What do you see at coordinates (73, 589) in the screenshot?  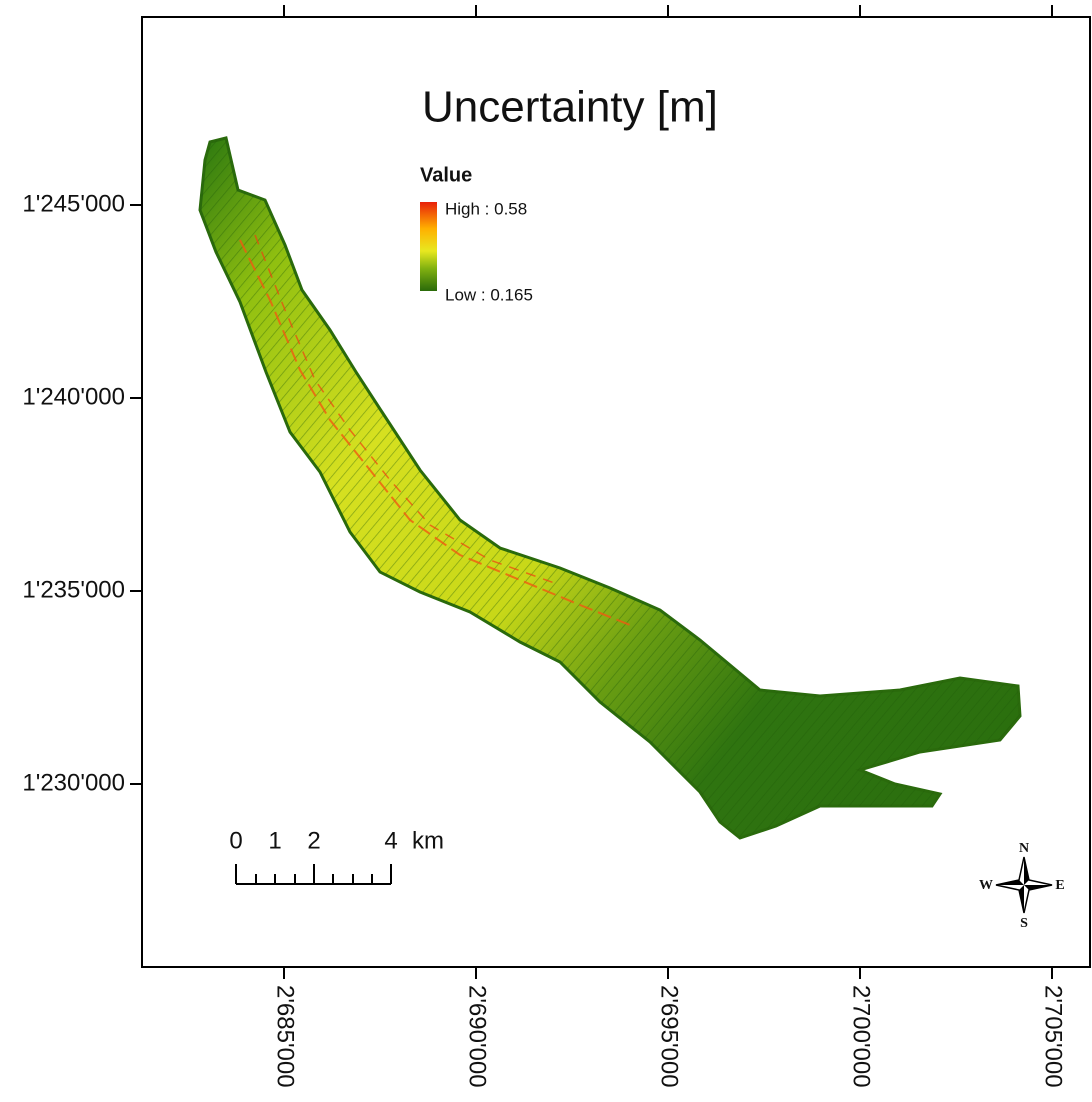 I see `y-tick-label: 1'235'000` at bounding box center [73, 589].